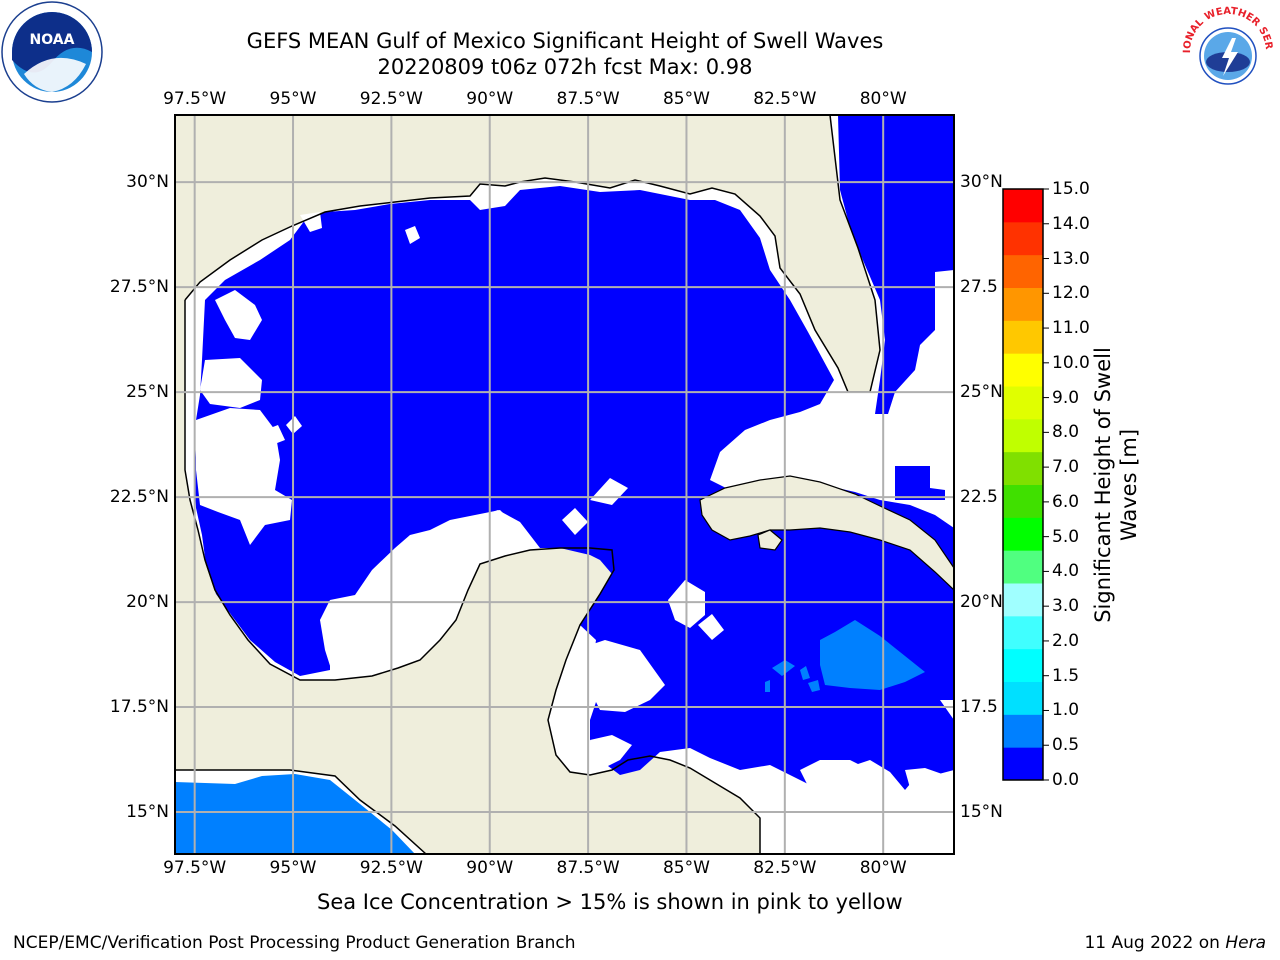 The height and width of the screenshot is (960, 1280). I want to click on colorbar-tick-label: 12.0, so click(1071, 293).